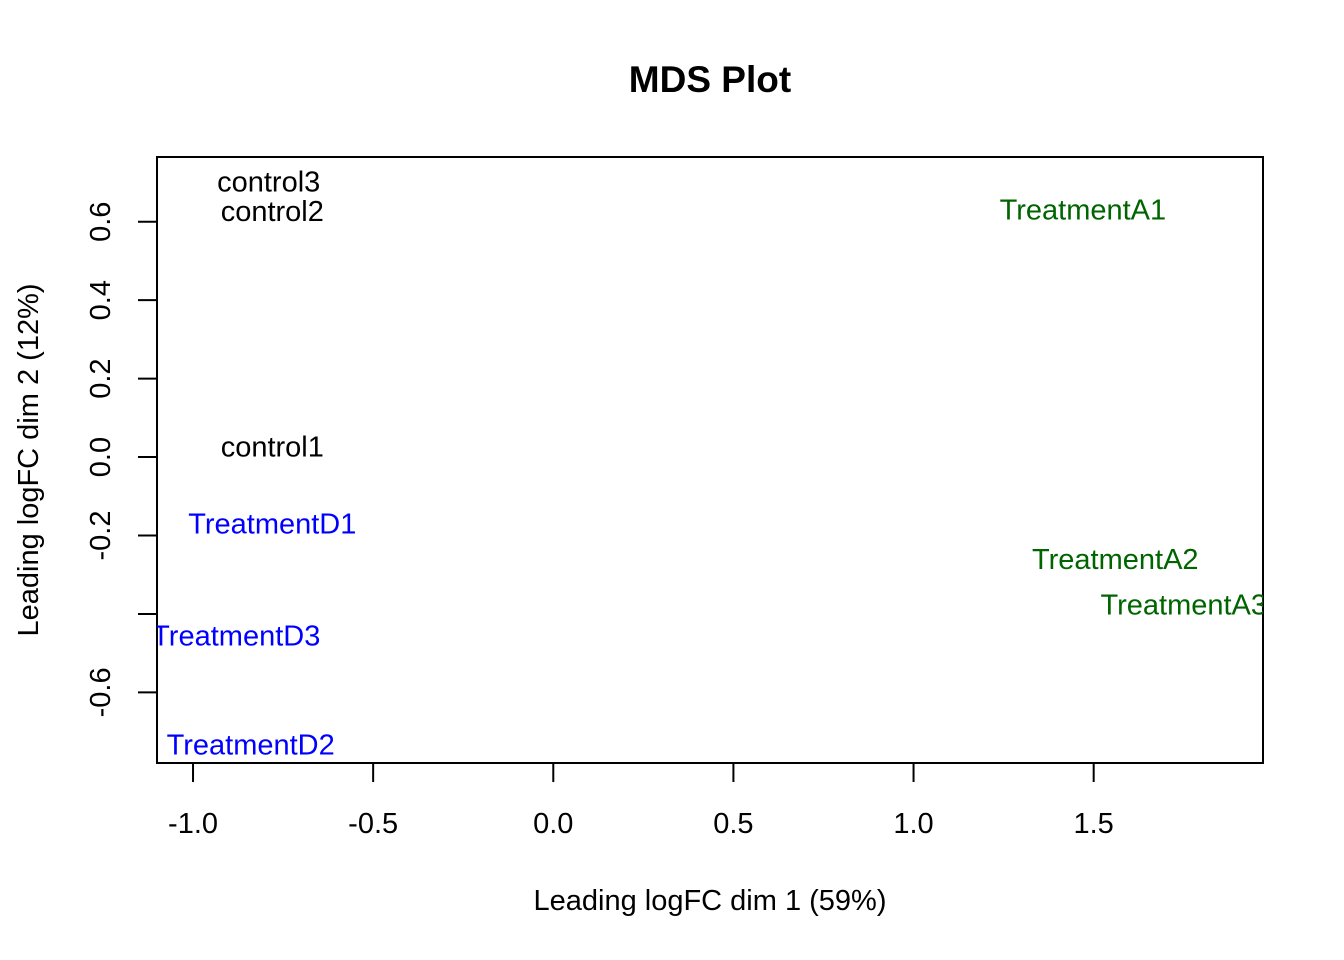 The width and height of the screenshot is (1344, 960). I want to click on x-tick-label: -1.0, so click(193, 824).